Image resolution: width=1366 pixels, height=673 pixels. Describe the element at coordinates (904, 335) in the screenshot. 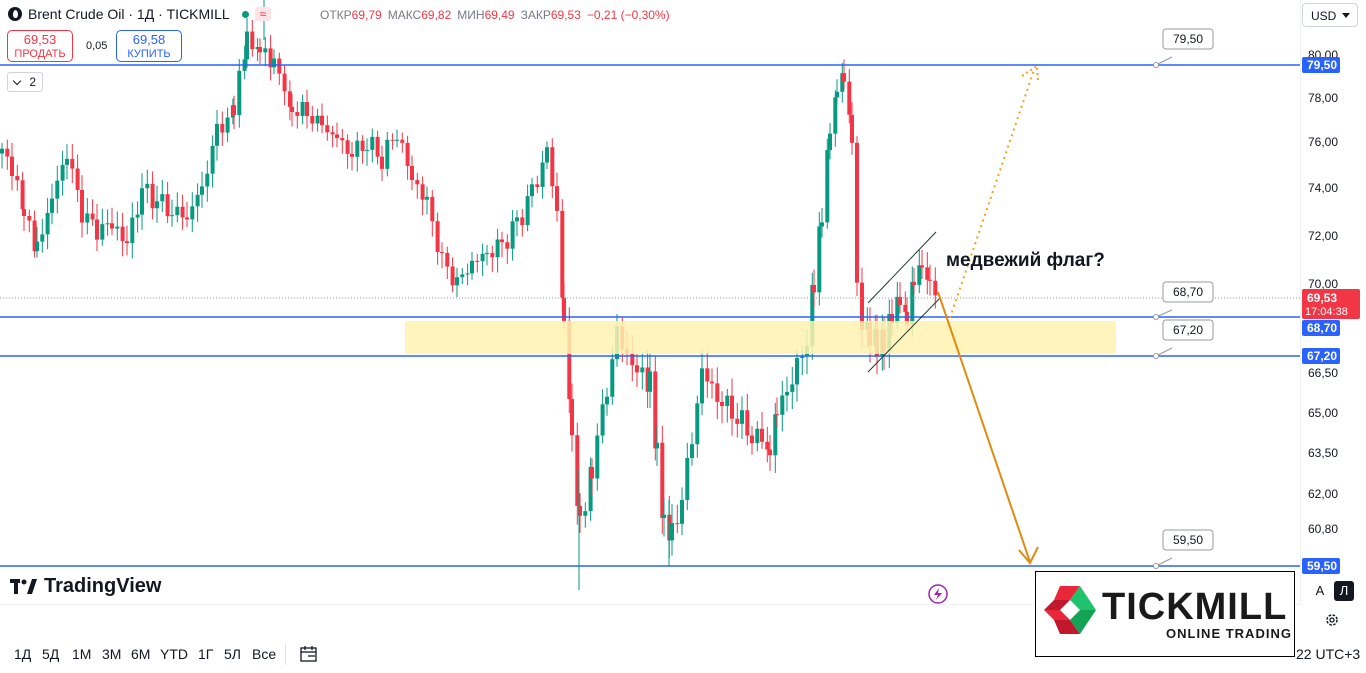

I see `flag-channel-bottom` at that location.